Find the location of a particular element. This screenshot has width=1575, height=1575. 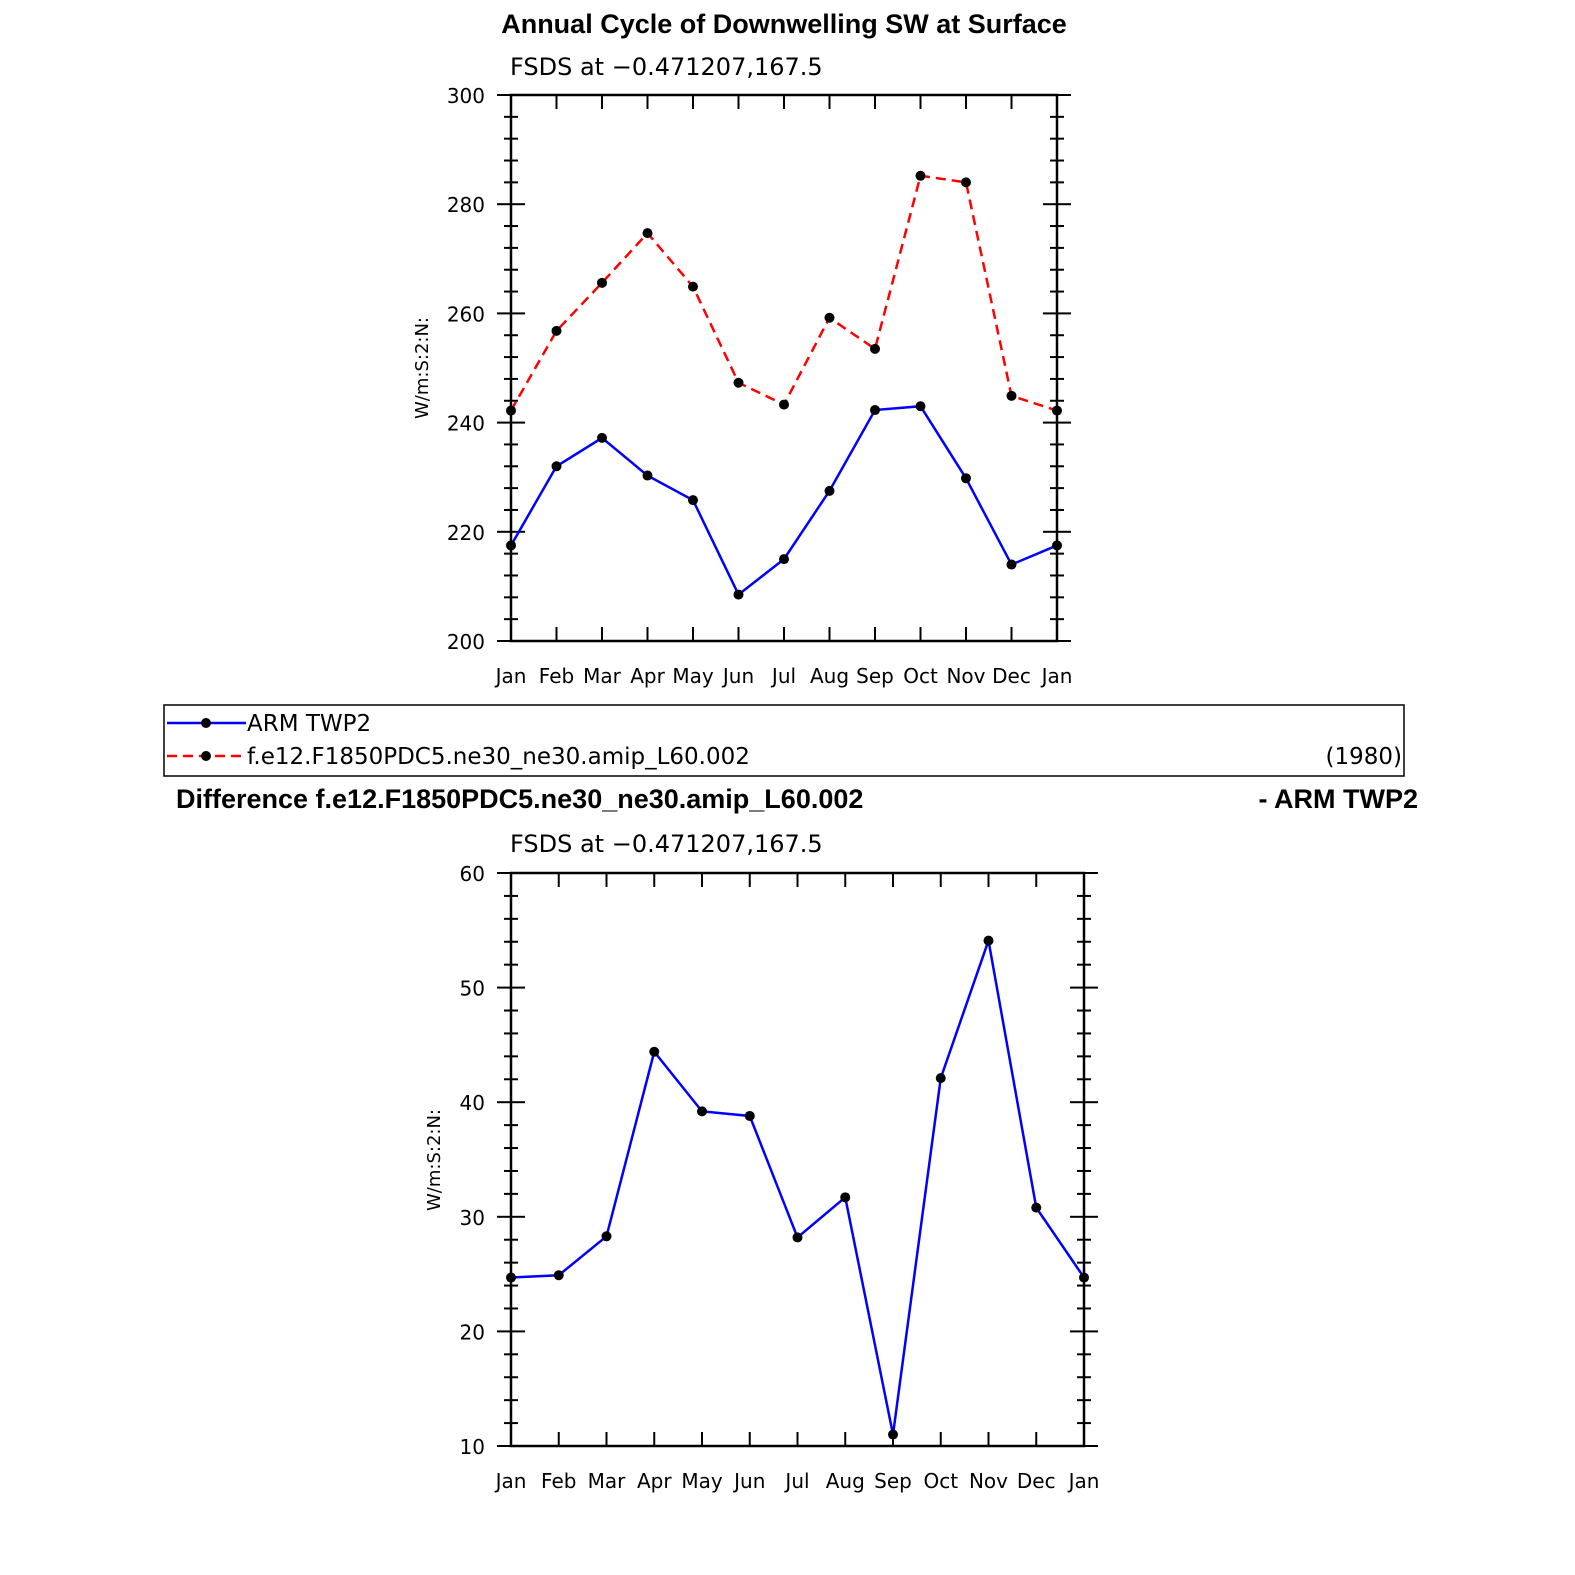

top-chart-ylabel: W/m:S:2:N: is located at coordinates (422, 368).